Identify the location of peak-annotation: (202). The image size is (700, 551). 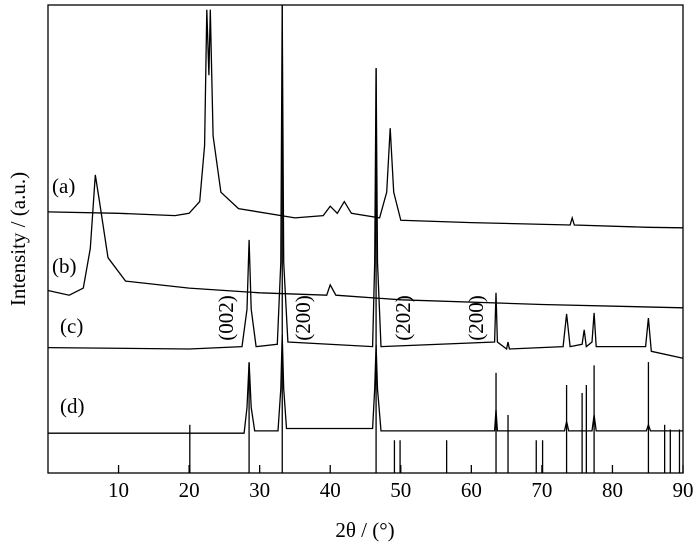
(403, 318).